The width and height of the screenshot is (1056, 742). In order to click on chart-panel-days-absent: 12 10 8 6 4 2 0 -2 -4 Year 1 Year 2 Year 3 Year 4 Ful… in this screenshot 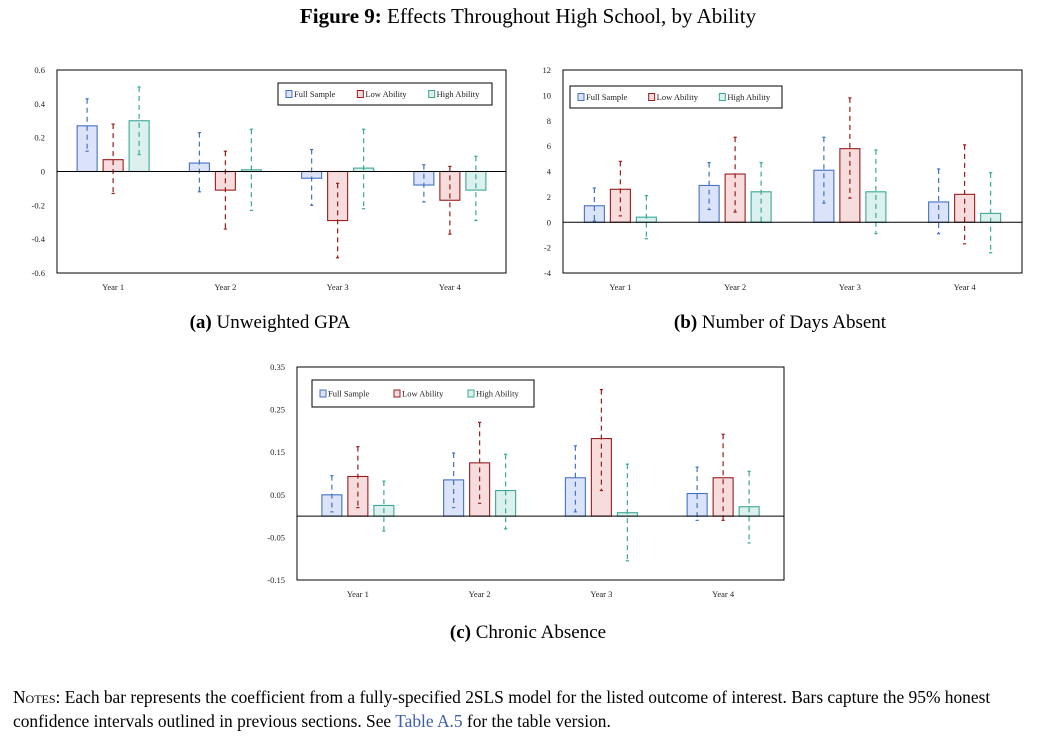, I will do `click(783, 178)`.